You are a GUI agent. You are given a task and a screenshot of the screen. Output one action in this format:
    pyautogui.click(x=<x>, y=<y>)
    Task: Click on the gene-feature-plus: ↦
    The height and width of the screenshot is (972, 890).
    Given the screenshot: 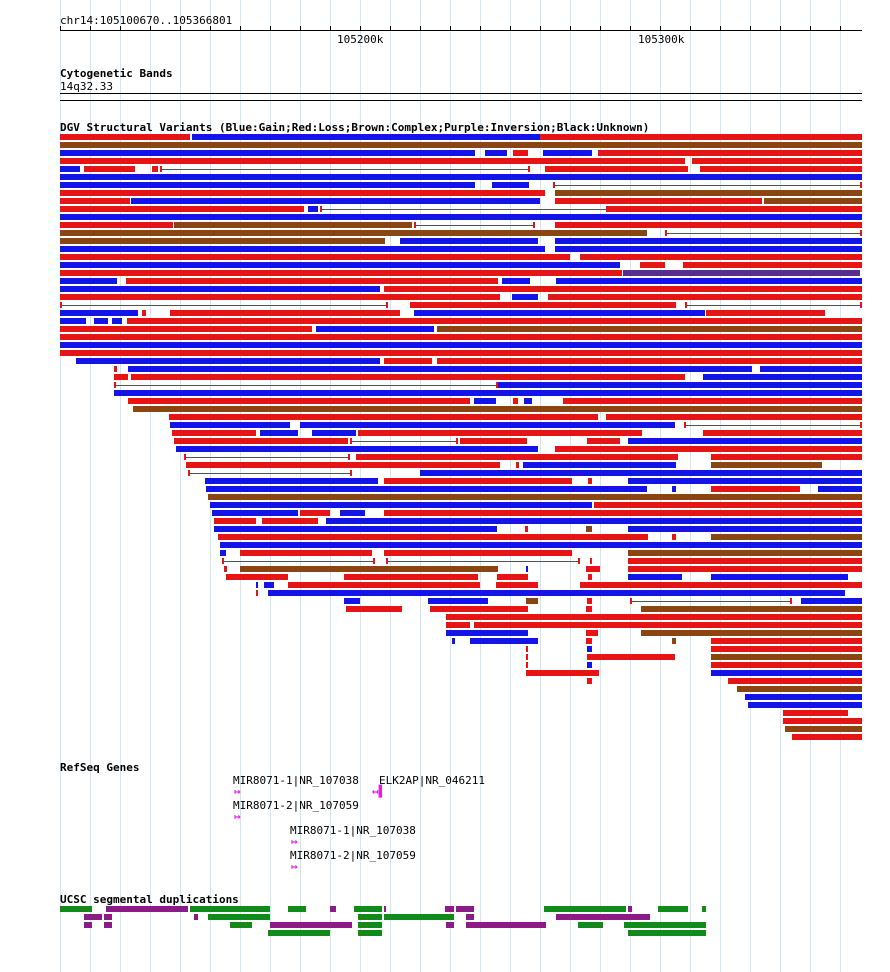 What is the action you would take?
    pyautogui.click(x=237, y=791)
    